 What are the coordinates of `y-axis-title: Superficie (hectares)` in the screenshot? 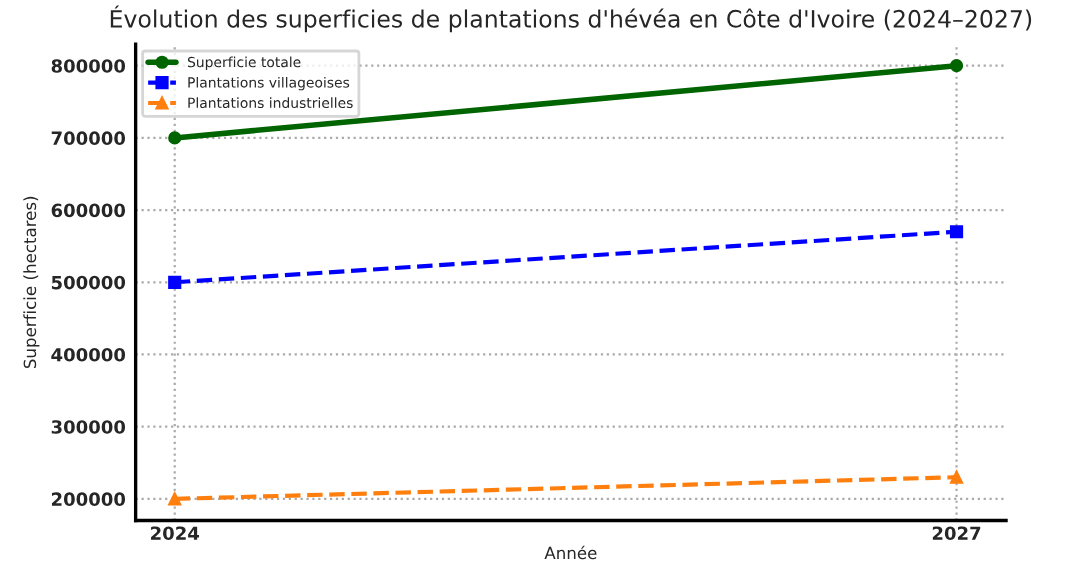 It's located at (31, 282).